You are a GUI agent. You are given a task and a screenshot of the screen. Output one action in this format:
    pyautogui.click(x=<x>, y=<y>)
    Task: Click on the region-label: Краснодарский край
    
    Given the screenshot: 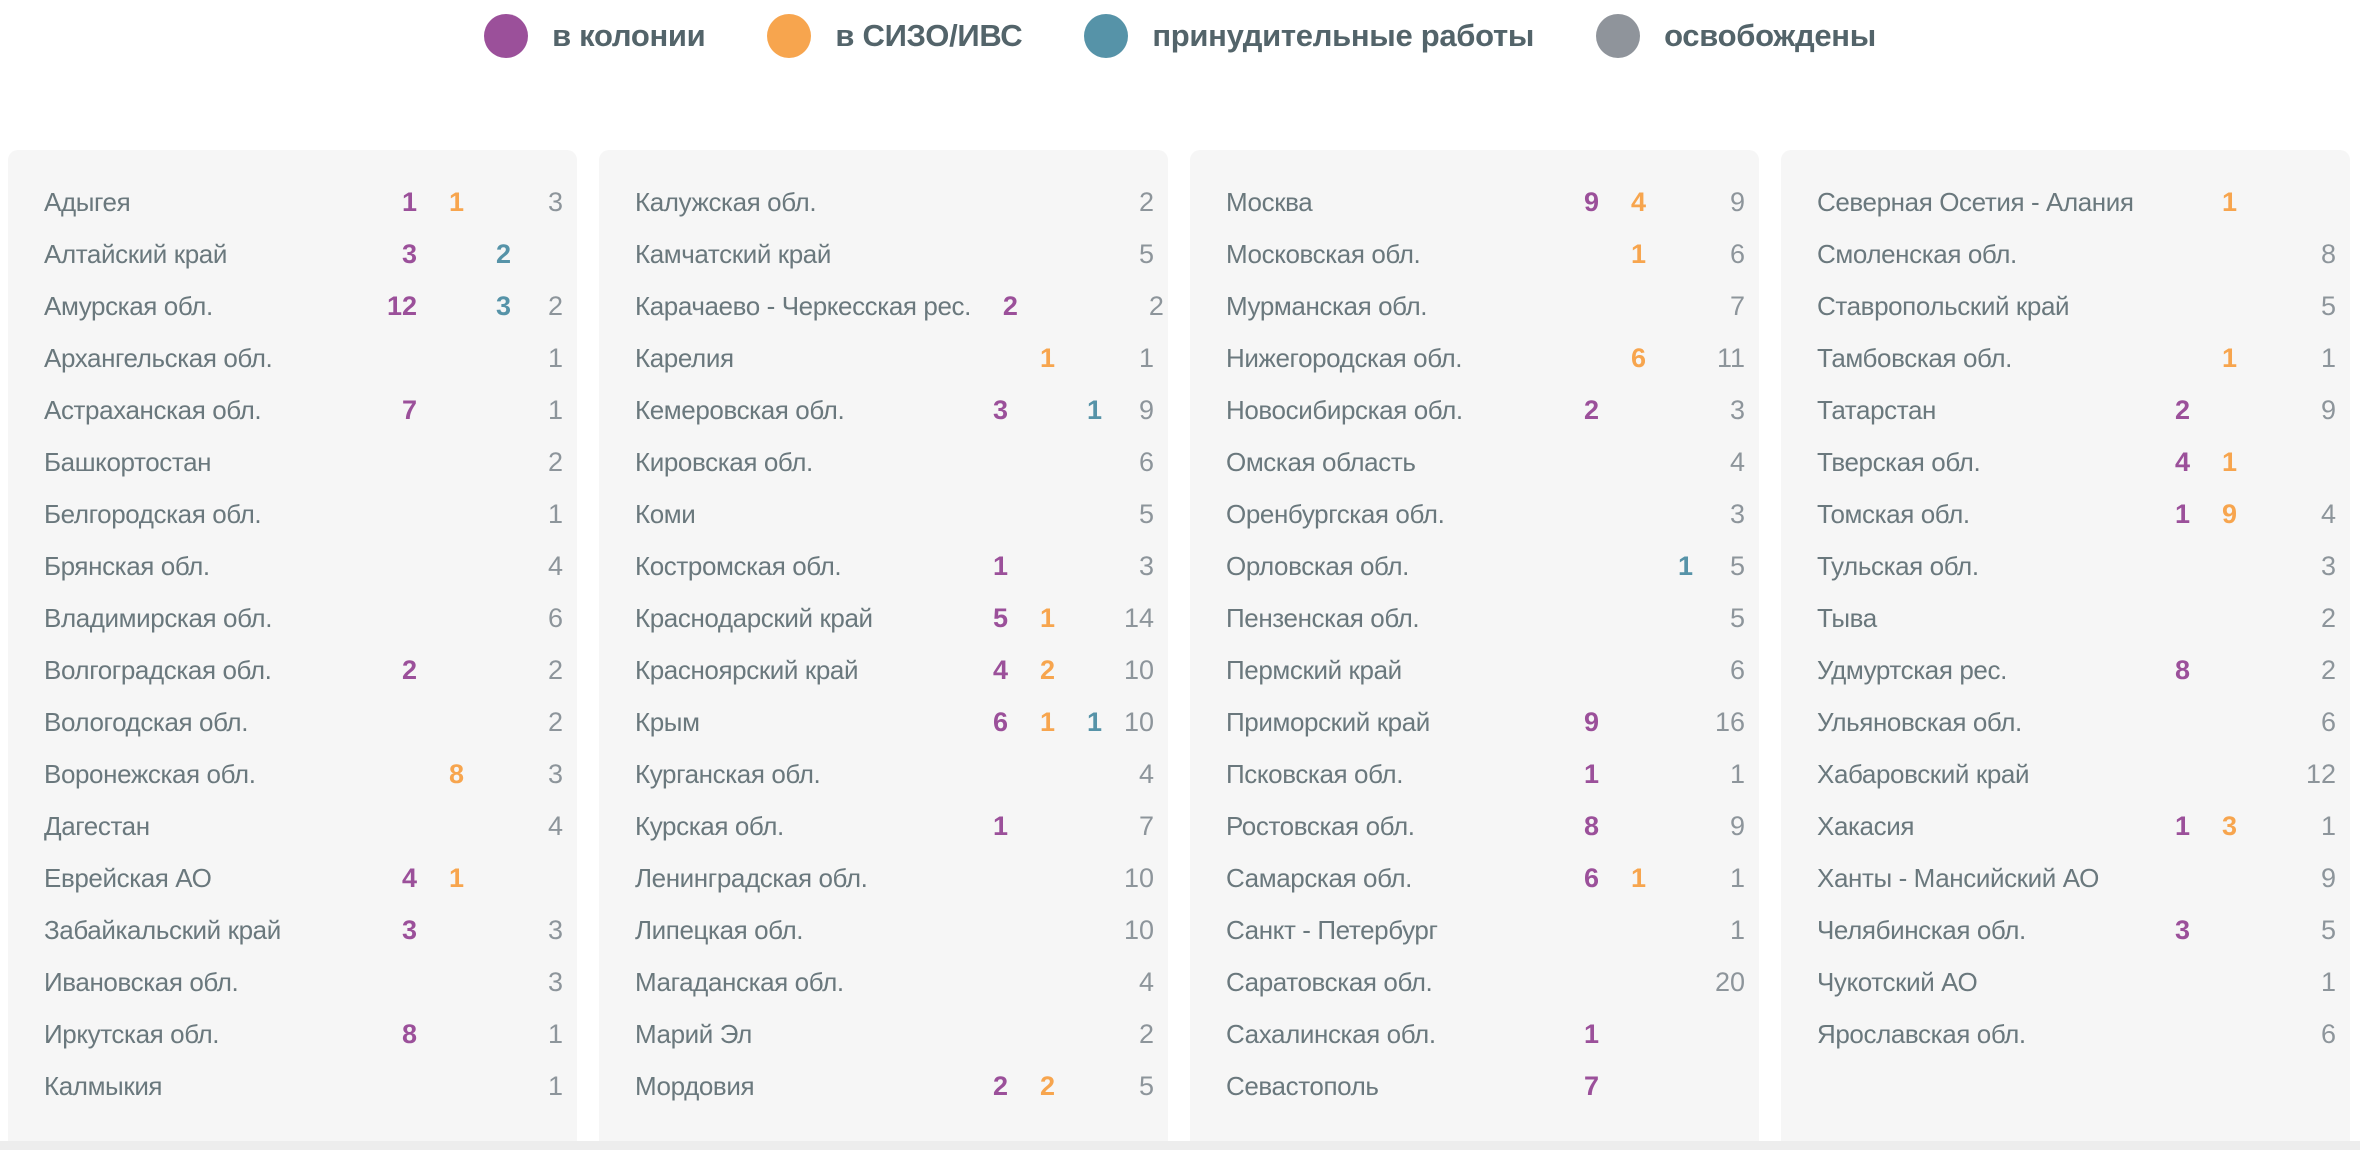 What is the action you would take?
    pyautogui.click(x=754, y=617)
    